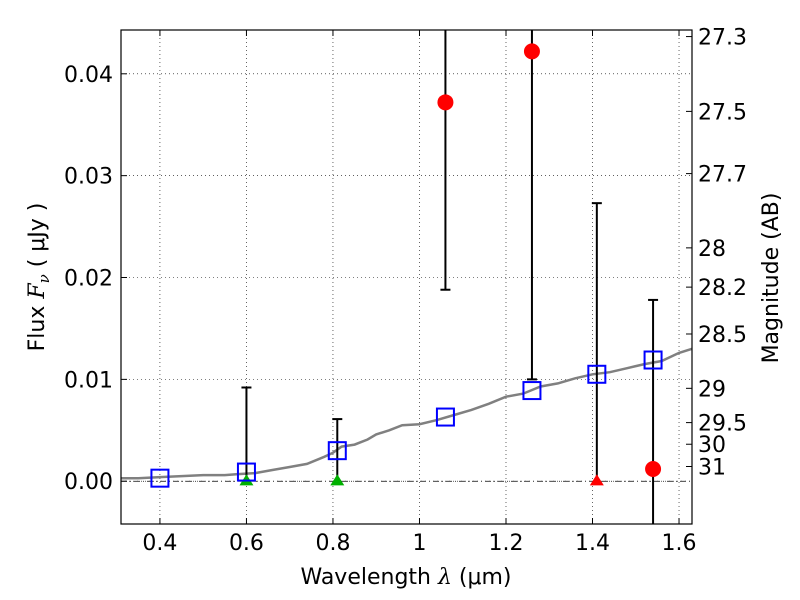 The image size is (800, 600). What do you see at coordinates (332, 543) in the screenshot?
I see `x-tick-label: 0.8` at bounding box center [332, 543].